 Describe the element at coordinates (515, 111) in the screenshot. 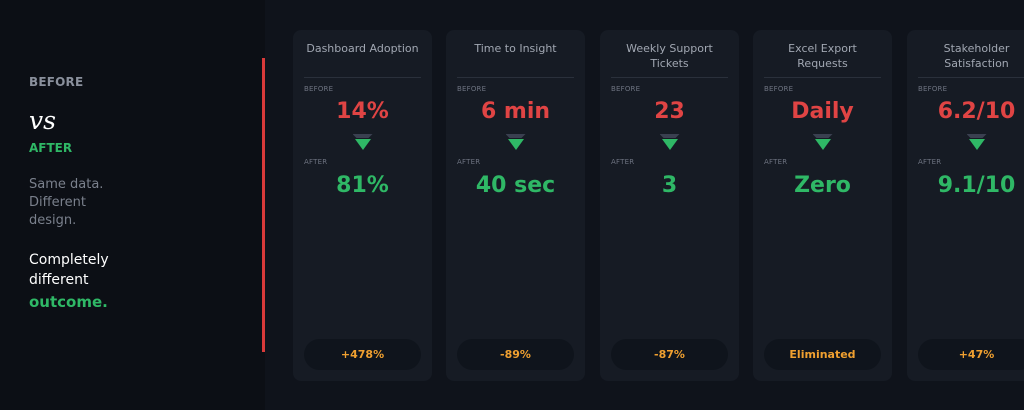

I see `before-value: 6 min` at that location.